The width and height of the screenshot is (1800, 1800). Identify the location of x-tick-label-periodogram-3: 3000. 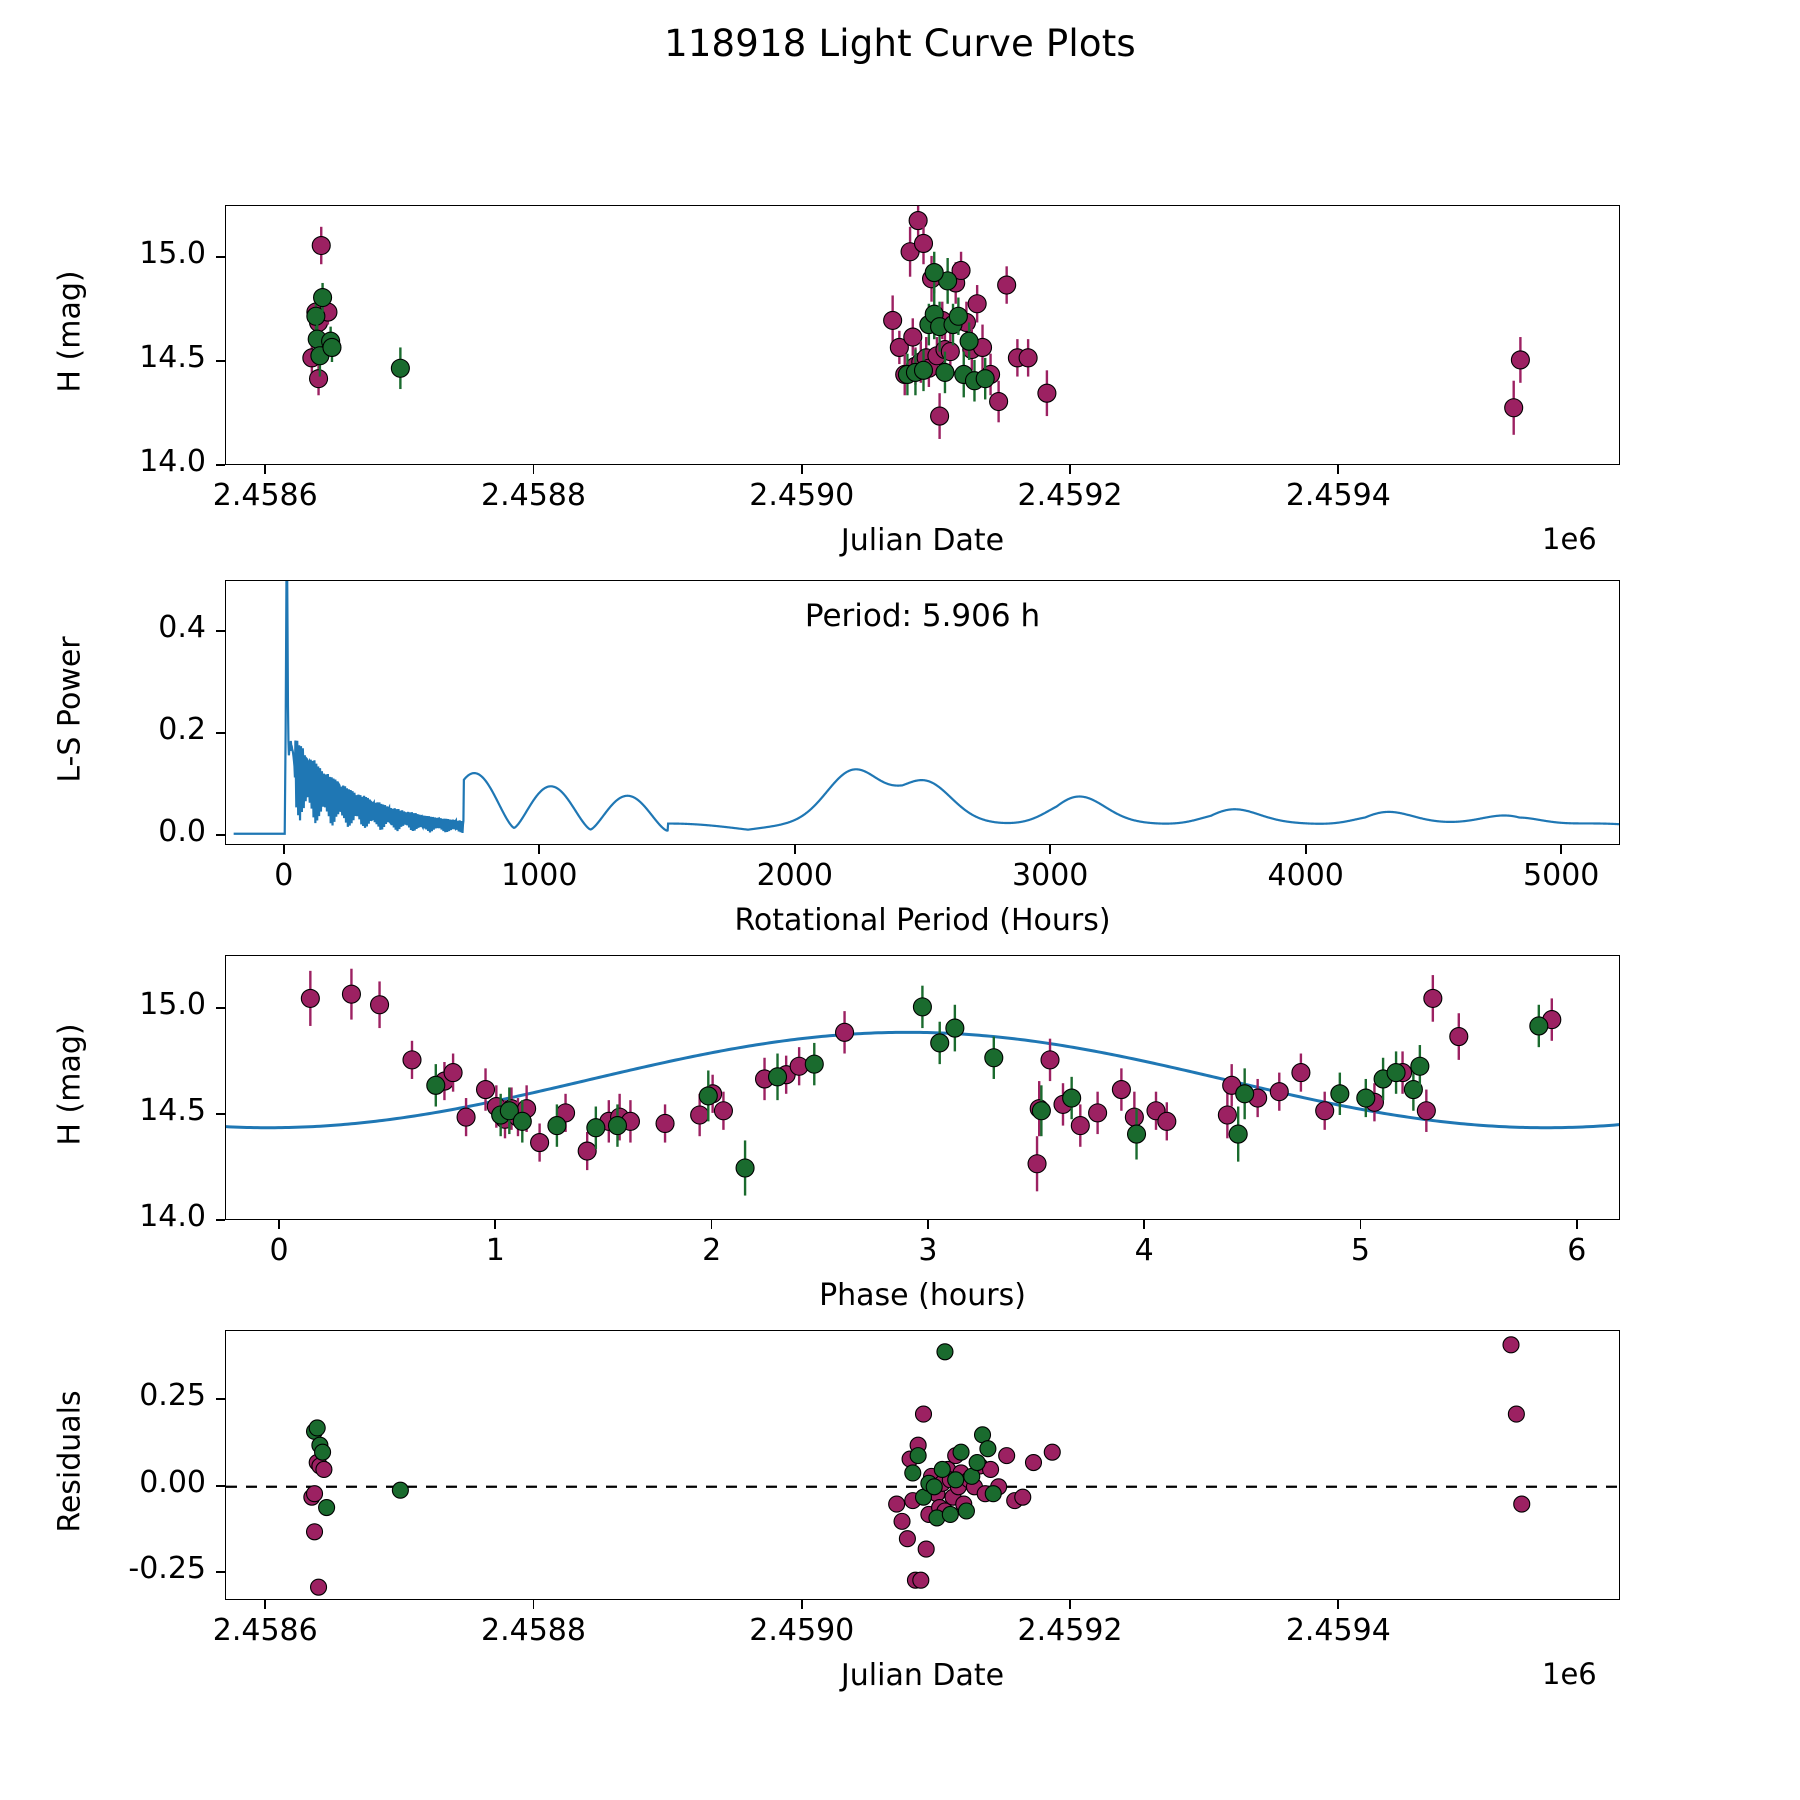
(1050, 875).